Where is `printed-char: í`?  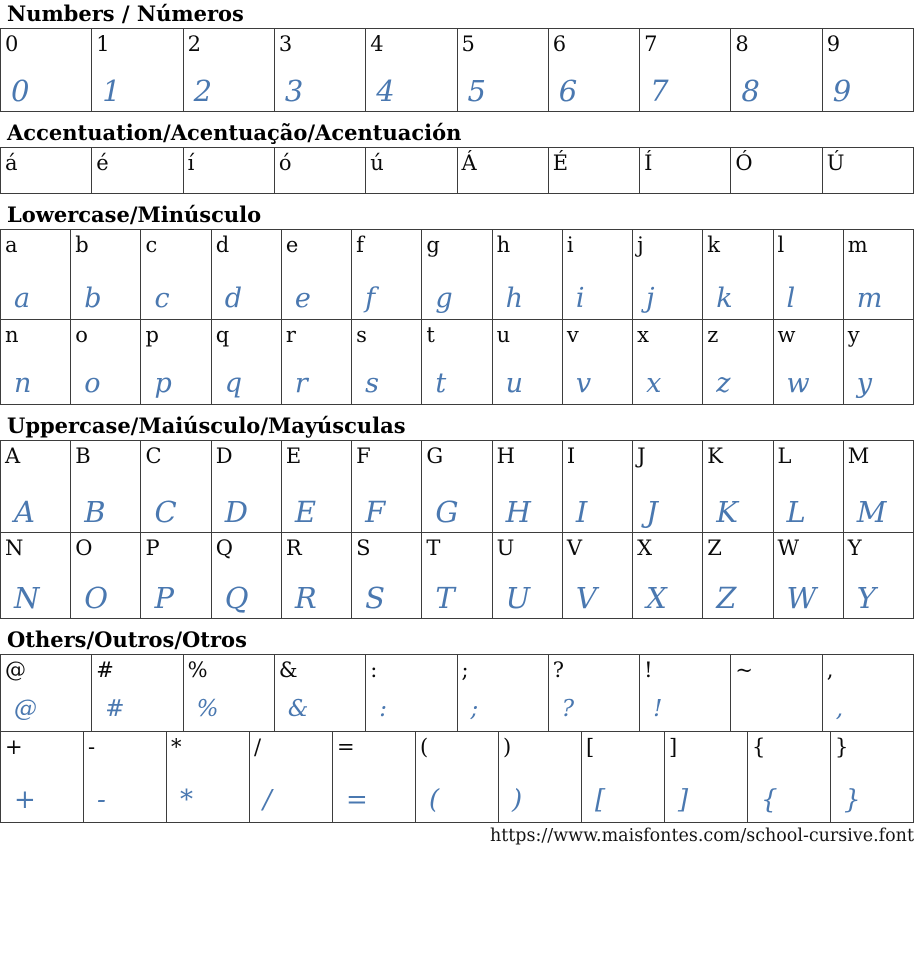 printed-char: í is located at coordinates (191, 163).